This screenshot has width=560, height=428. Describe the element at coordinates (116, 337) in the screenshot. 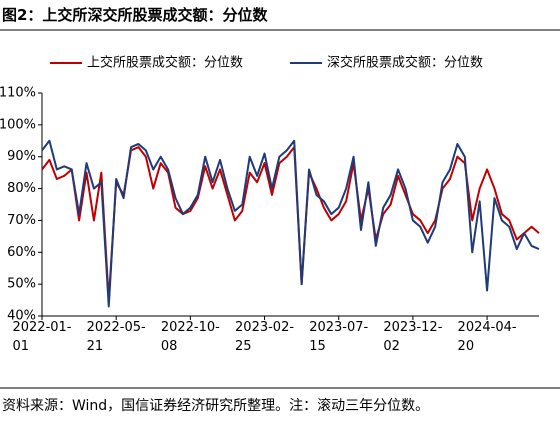

I see `x-tick-label: 2022-05- 21` at that location.